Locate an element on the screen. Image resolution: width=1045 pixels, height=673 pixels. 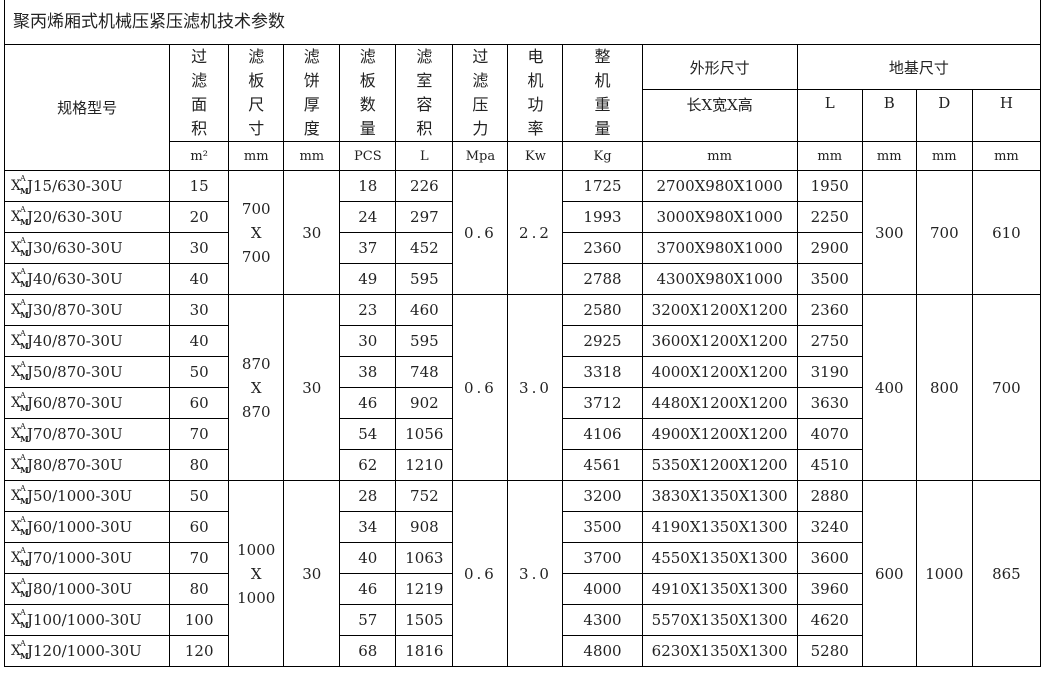
cell-plates: 38 is located at coordinates (368, 372).